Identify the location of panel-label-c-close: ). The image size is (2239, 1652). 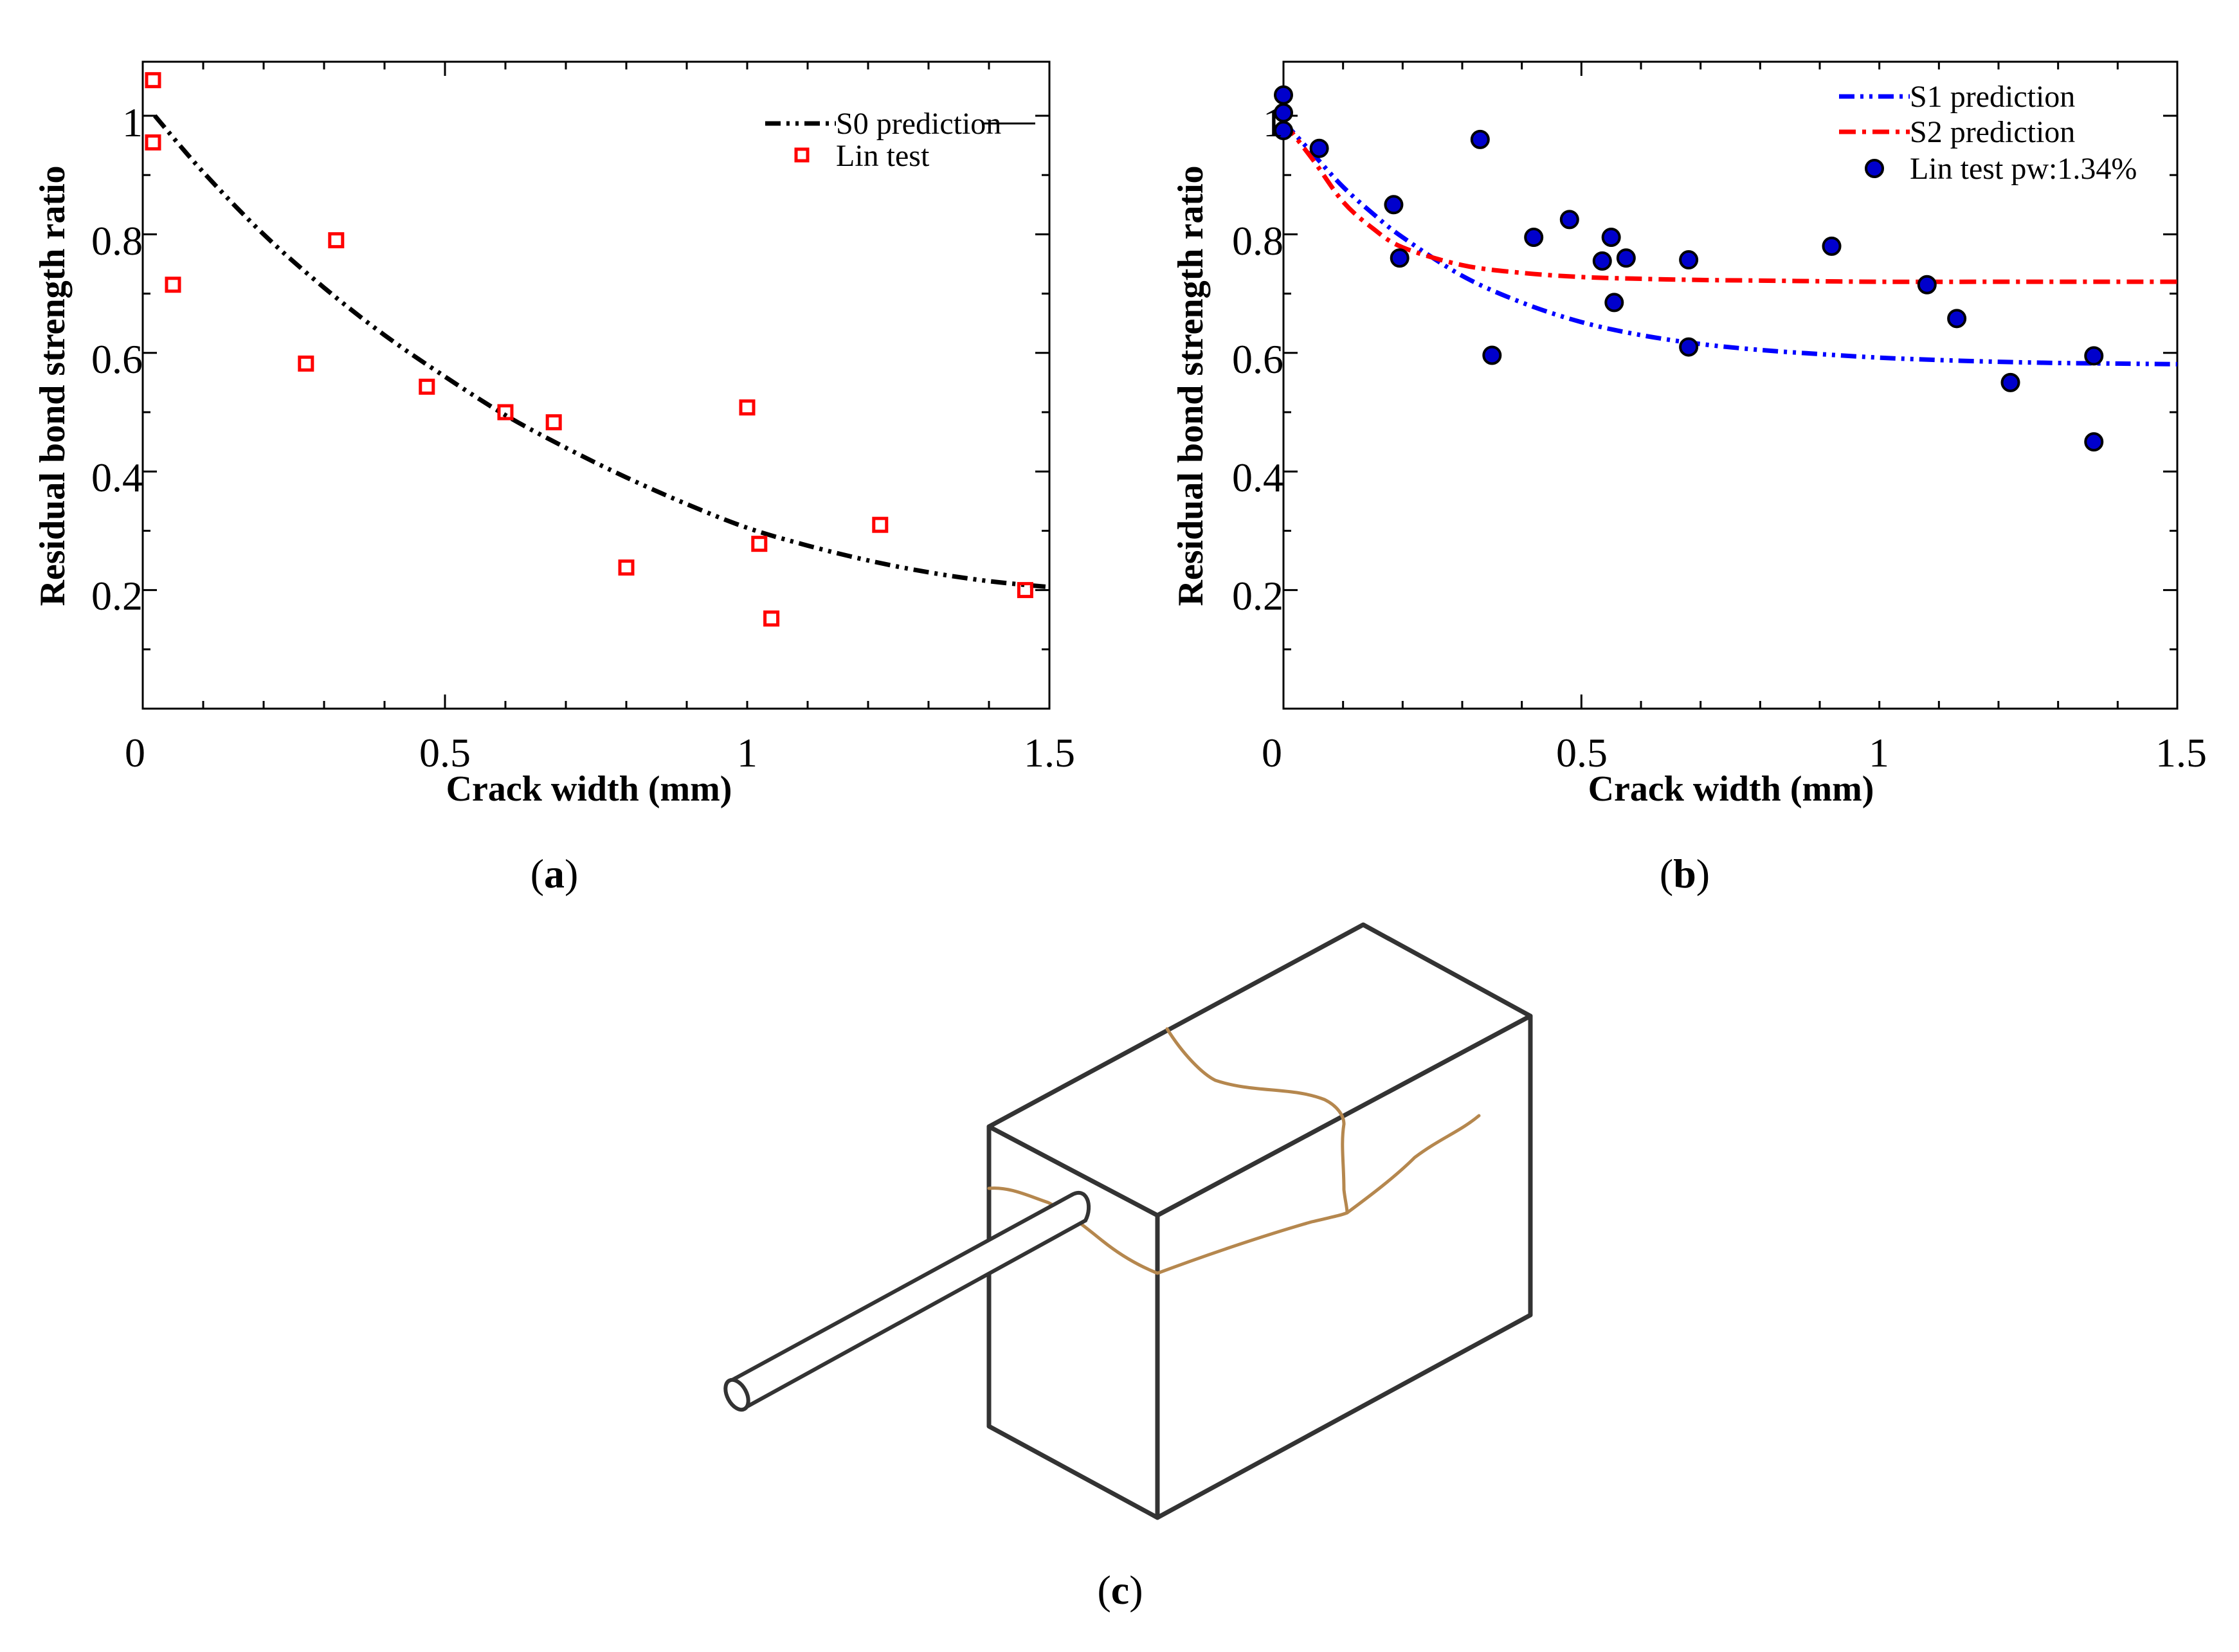
(1136, 1590).